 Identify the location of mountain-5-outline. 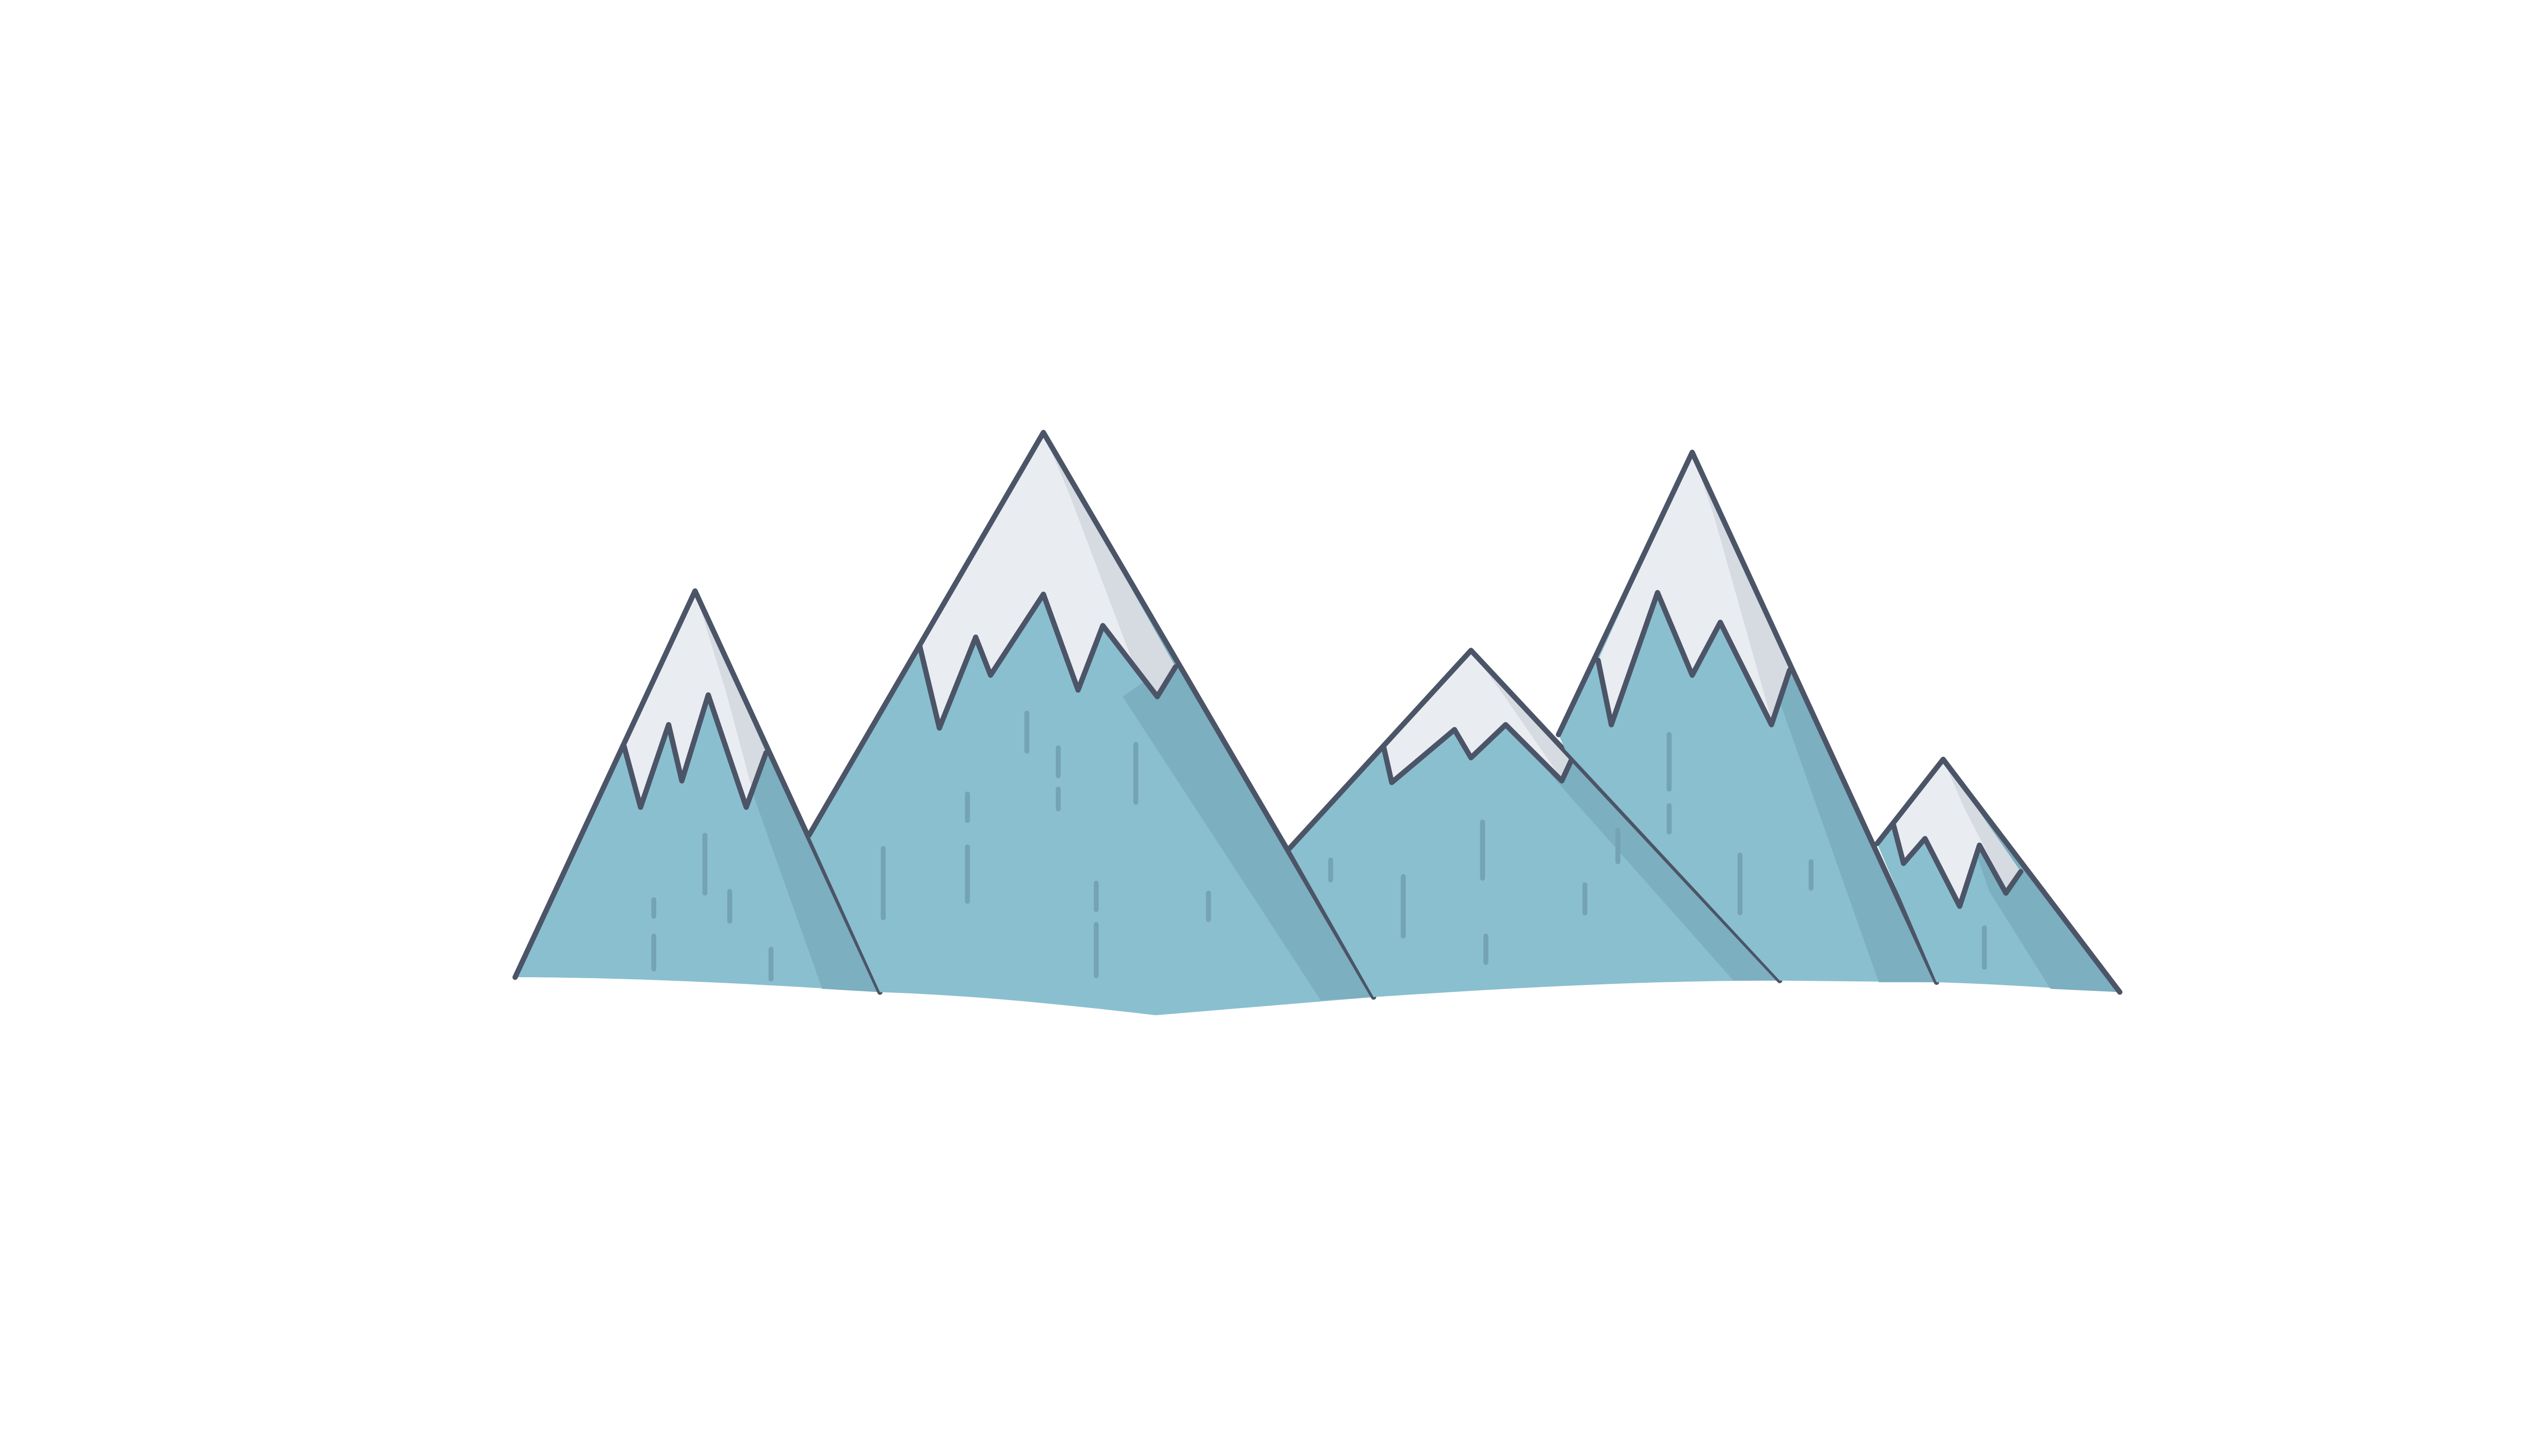
(1999, 875).